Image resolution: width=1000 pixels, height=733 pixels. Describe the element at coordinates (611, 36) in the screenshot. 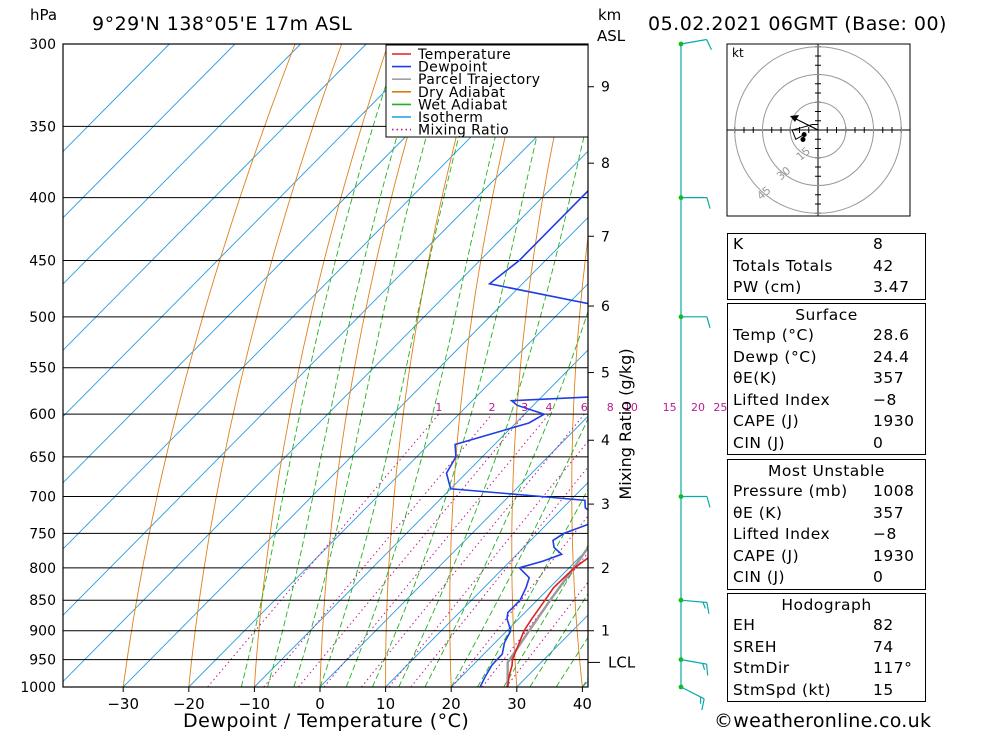

I see `asl-unit-label: ASL` at that location.